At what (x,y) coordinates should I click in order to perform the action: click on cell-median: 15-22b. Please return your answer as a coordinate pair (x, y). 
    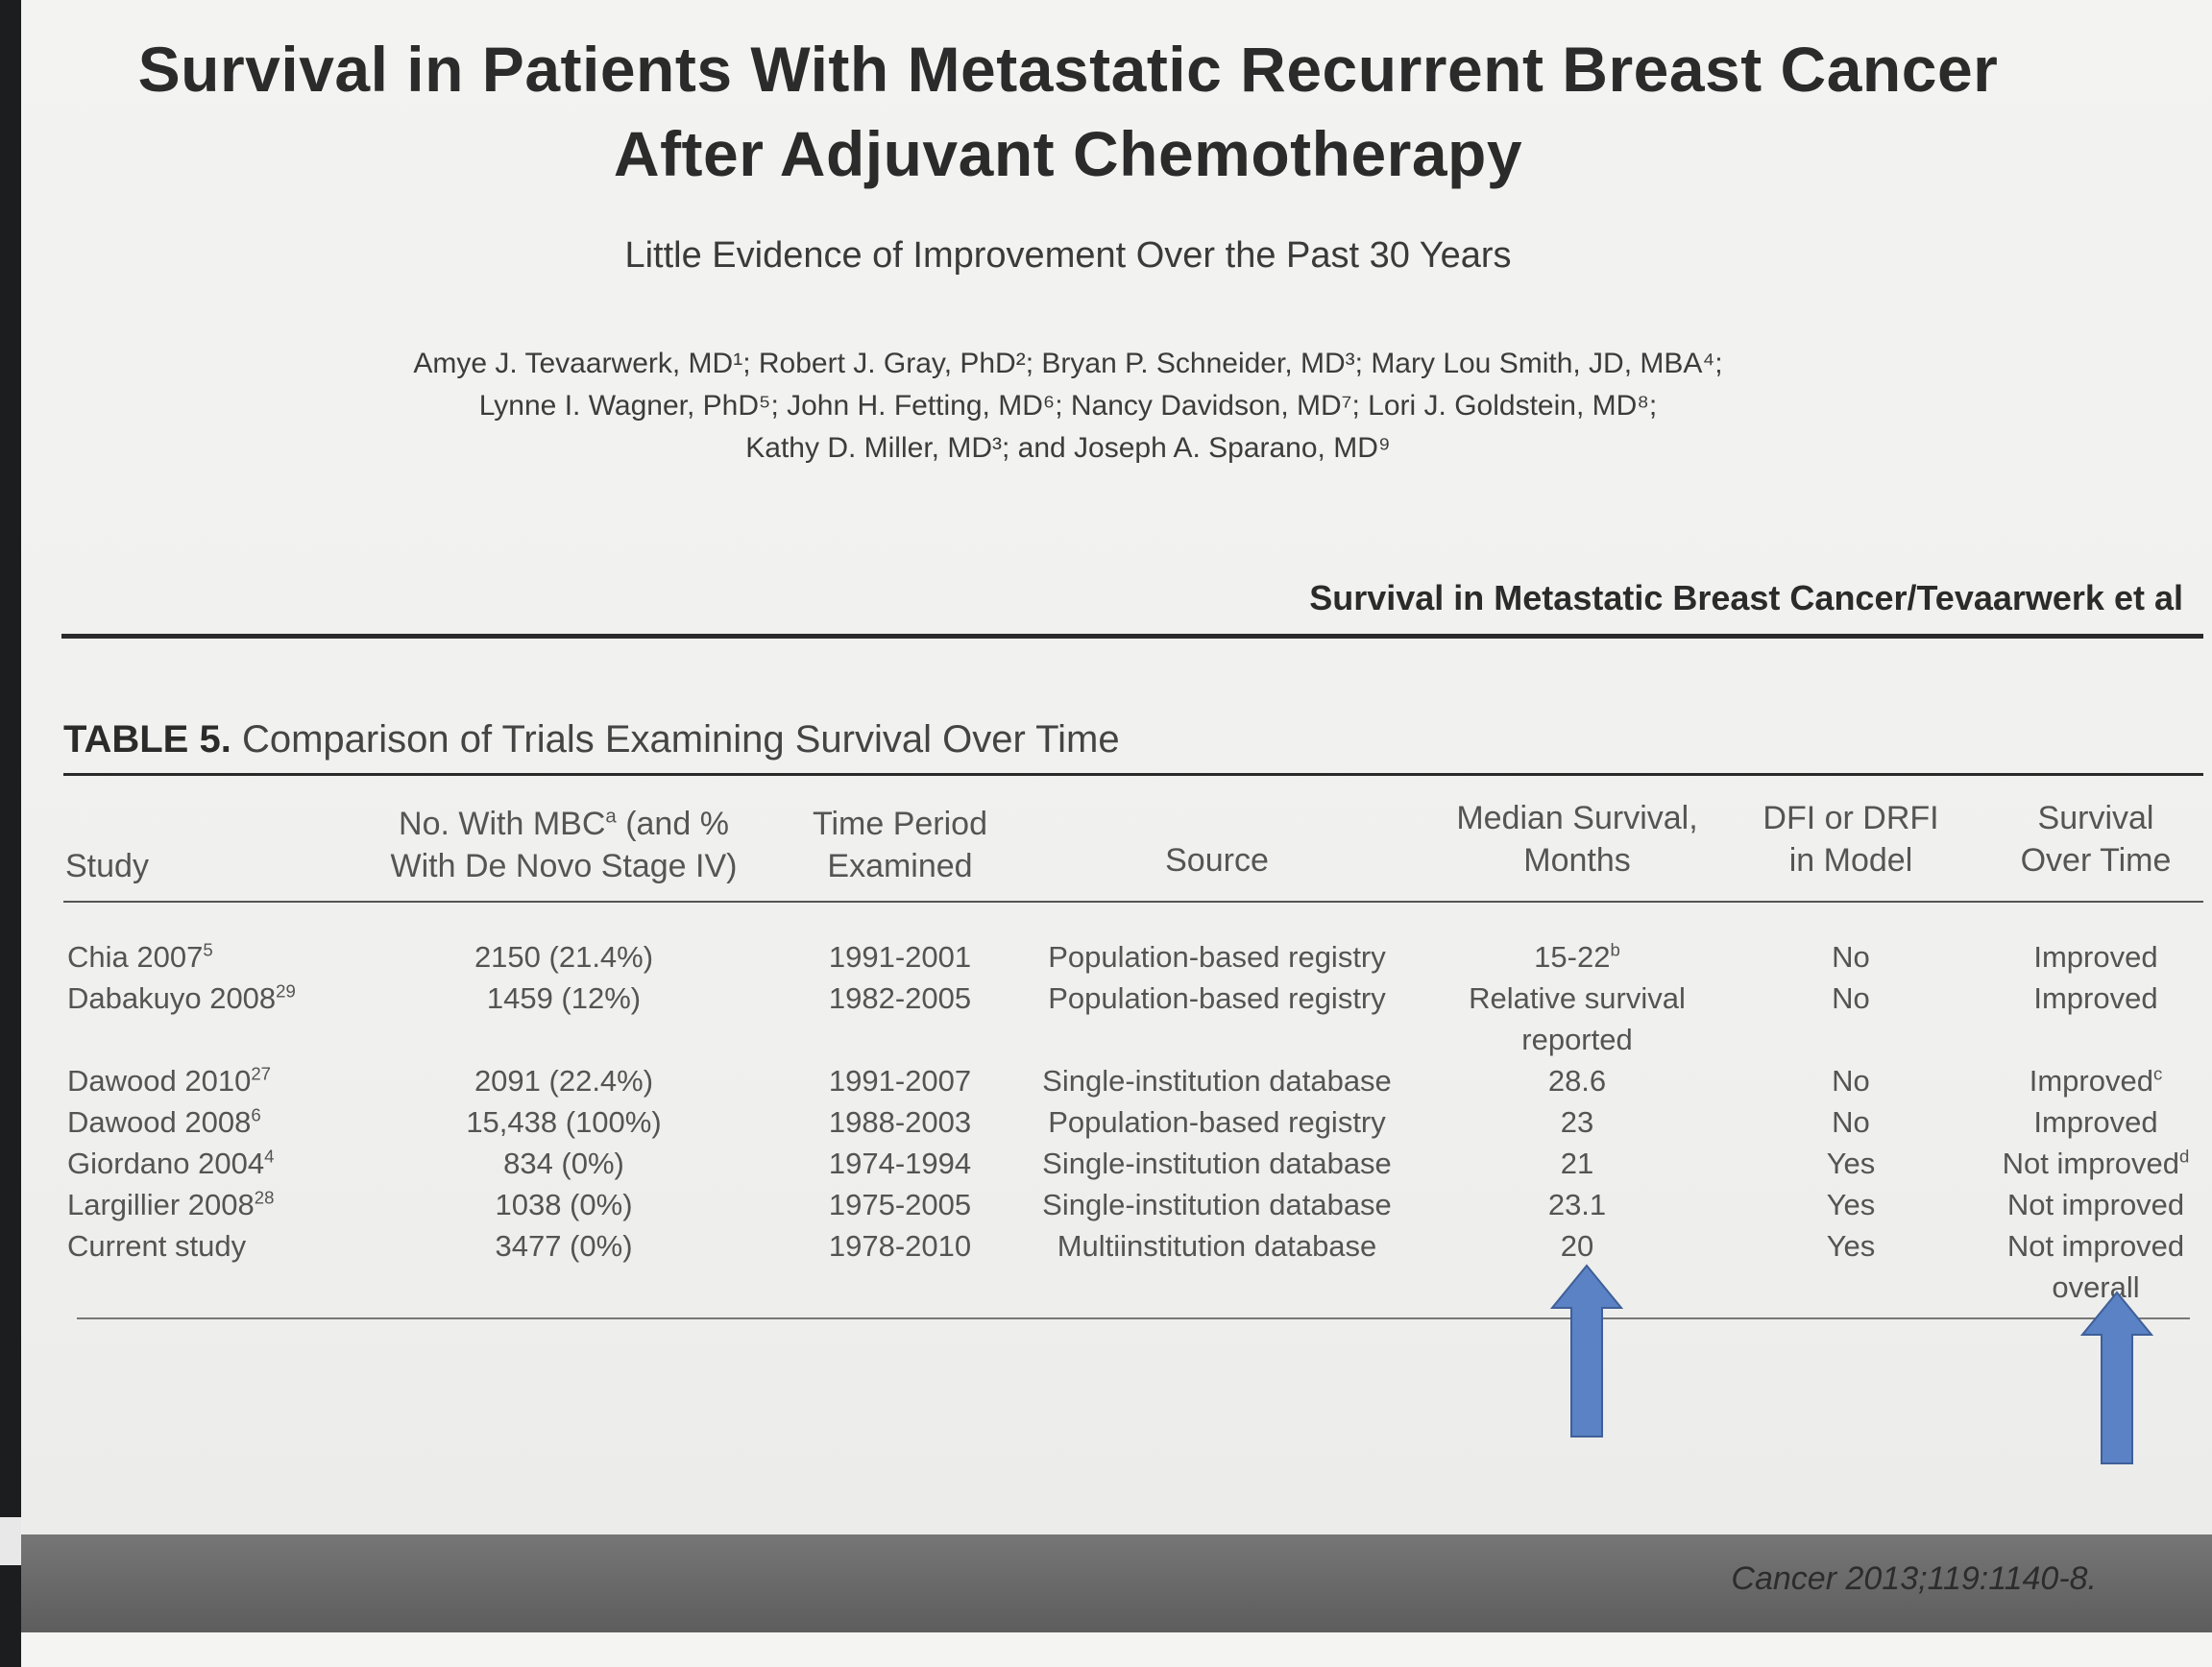
    Looking at the image, I should click on (1577, 957).